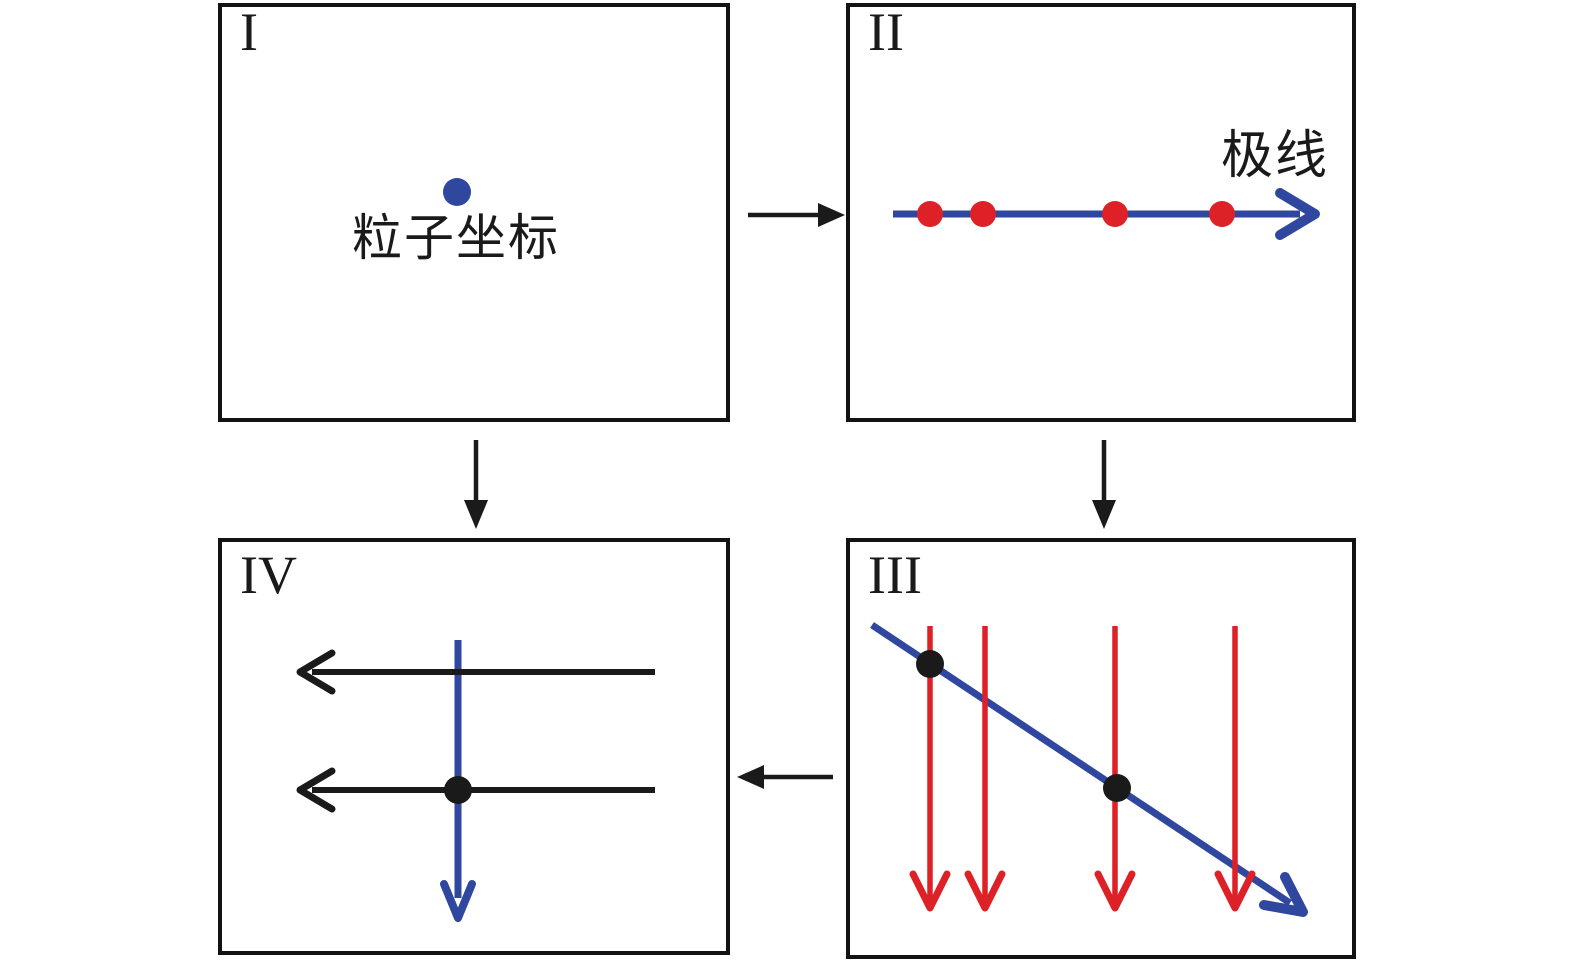 Image resolution: width=1575 pixels, height=965 pixels. I want to click on panel-3-label: III, so click(895, 575).